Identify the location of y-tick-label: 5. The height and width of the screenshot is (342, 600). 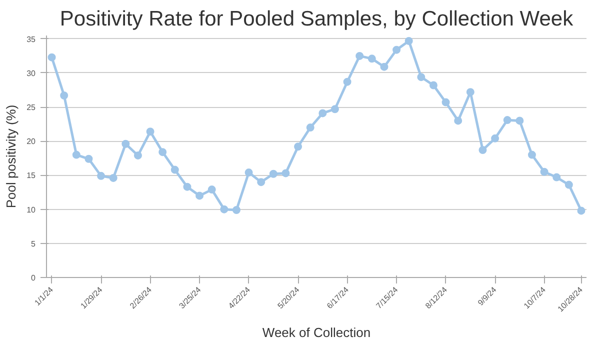
(33, 243).